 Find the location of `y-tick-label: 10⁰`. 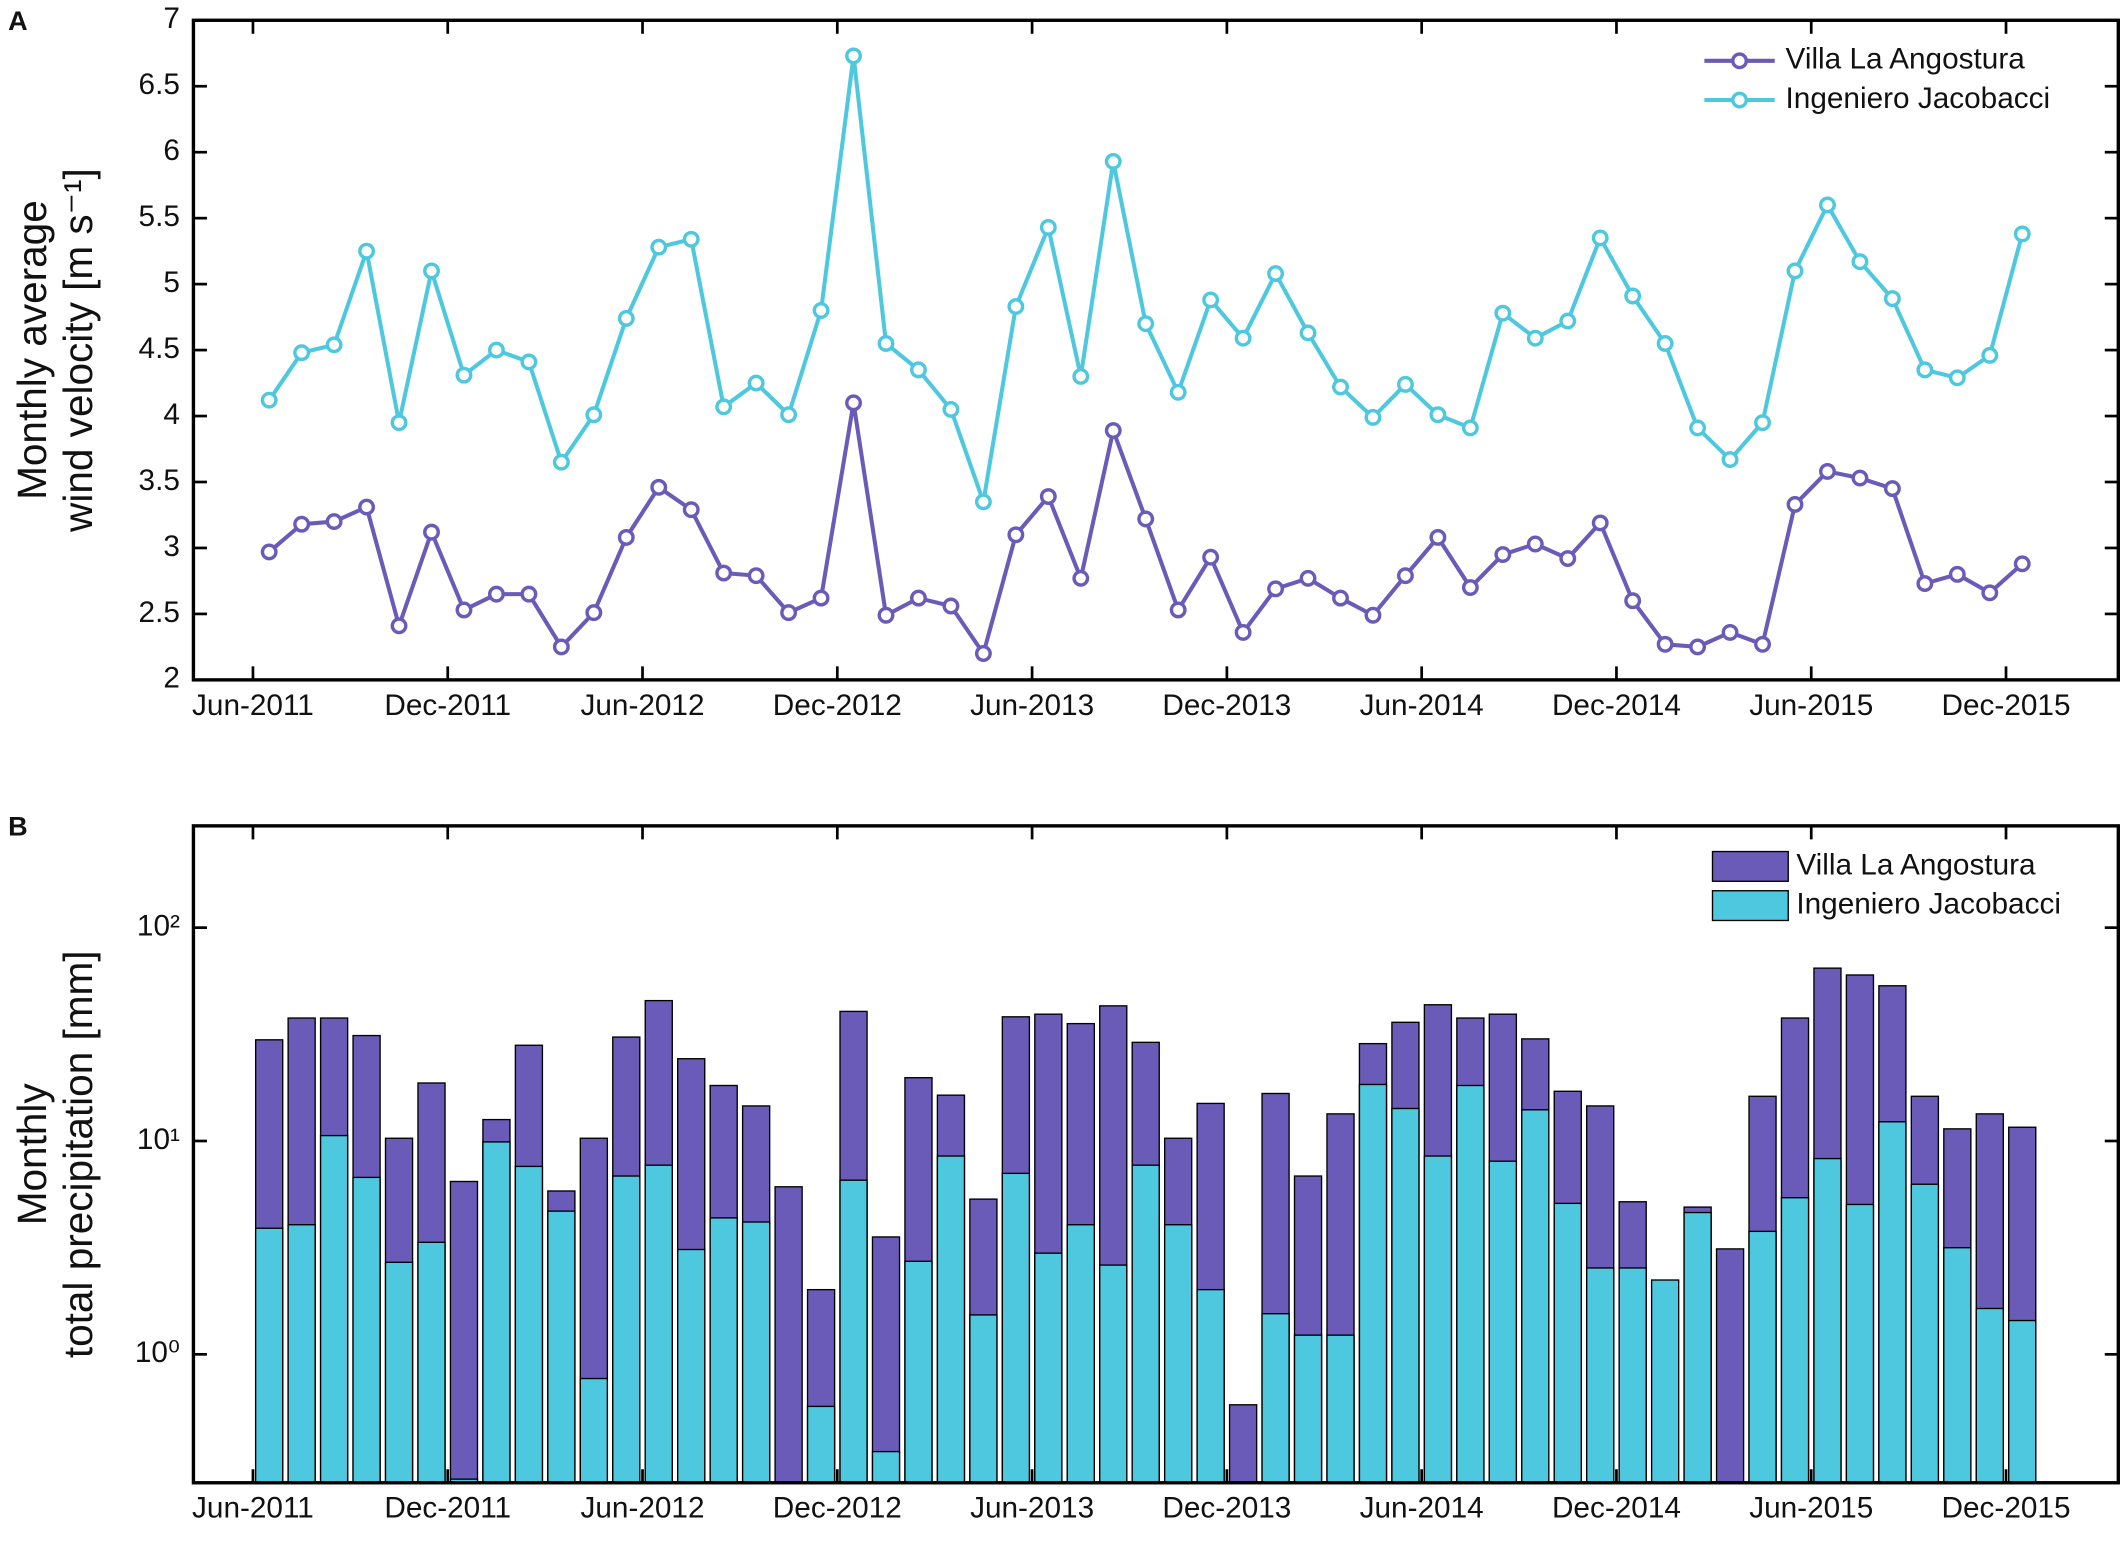

y-tick-label: 10⁰ is located at coordinates (157, 1352).